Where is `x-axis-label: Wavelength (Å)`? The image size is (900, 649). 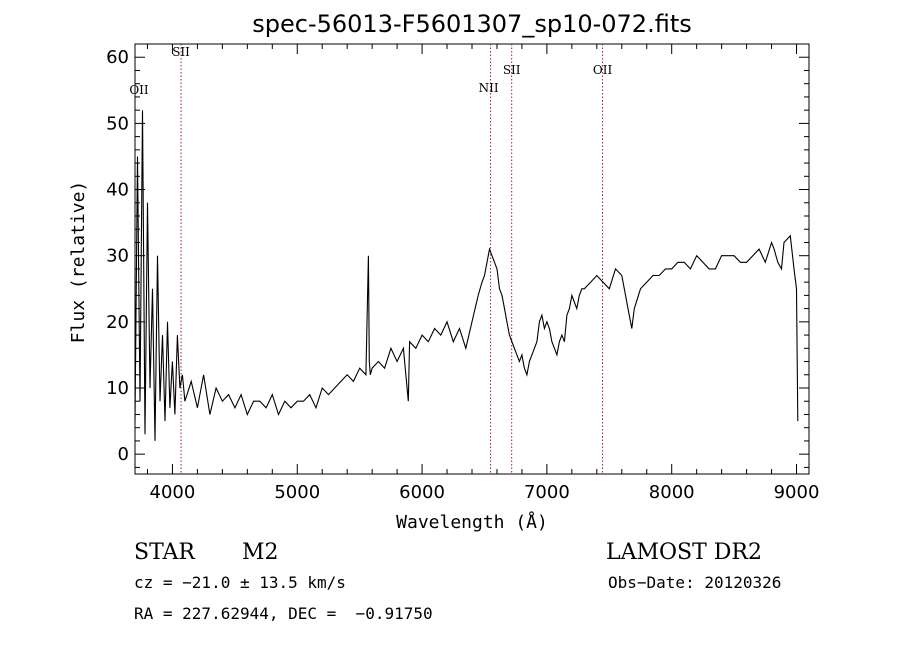 x-axis-label: Wavelength (Å) is located at coordinates (472, 522).